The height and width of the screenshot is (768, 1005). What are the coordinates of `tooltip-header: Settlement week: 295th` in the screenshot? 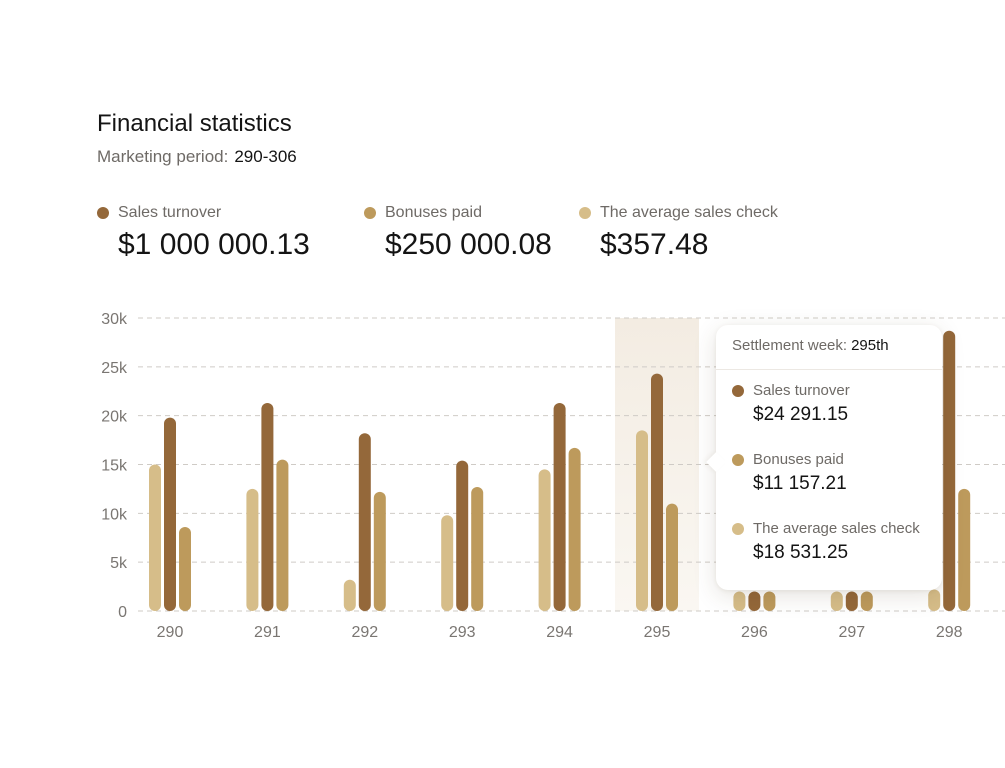 It's located at (810, 345).